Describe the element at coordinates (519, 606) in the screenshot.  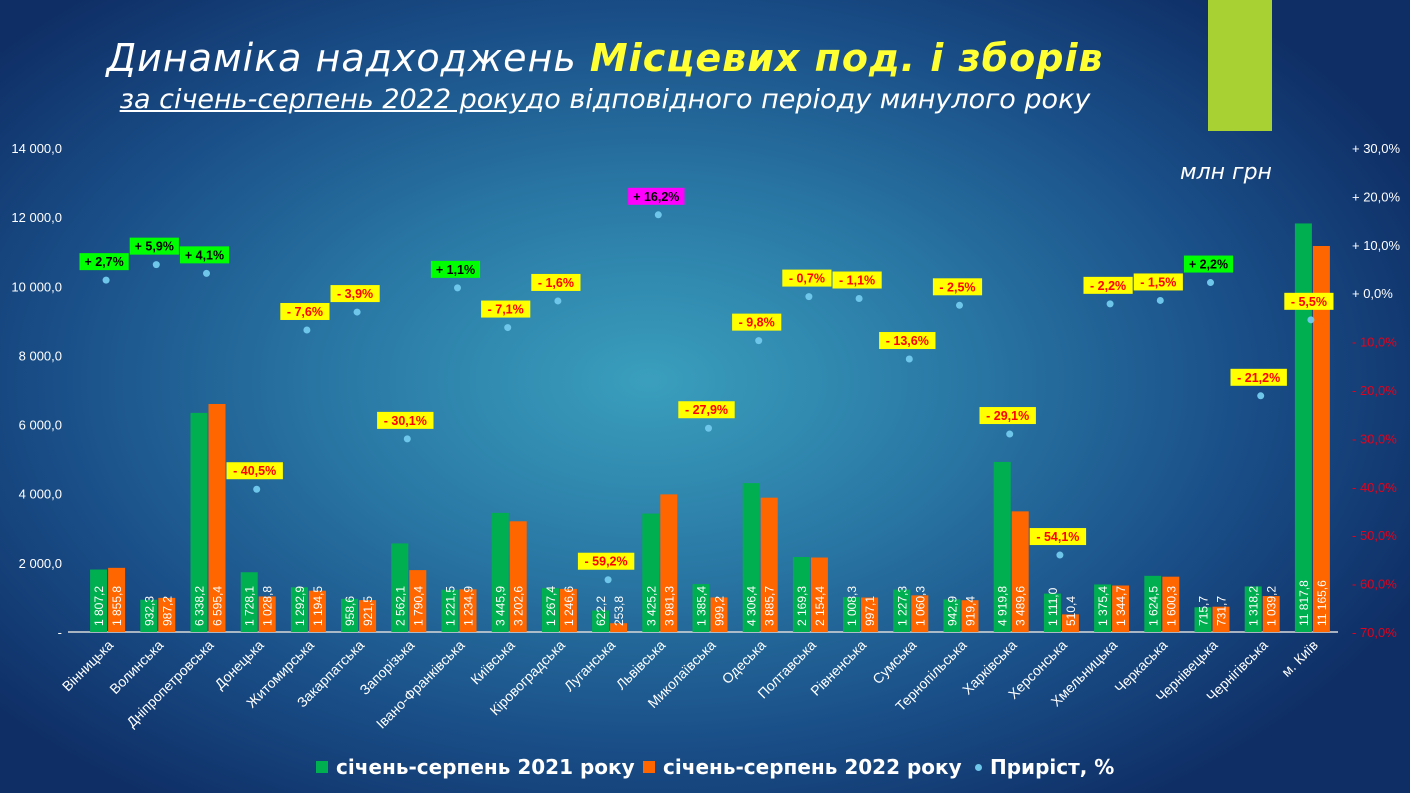
I see `data-label-2022: 3 202,6` at that location.